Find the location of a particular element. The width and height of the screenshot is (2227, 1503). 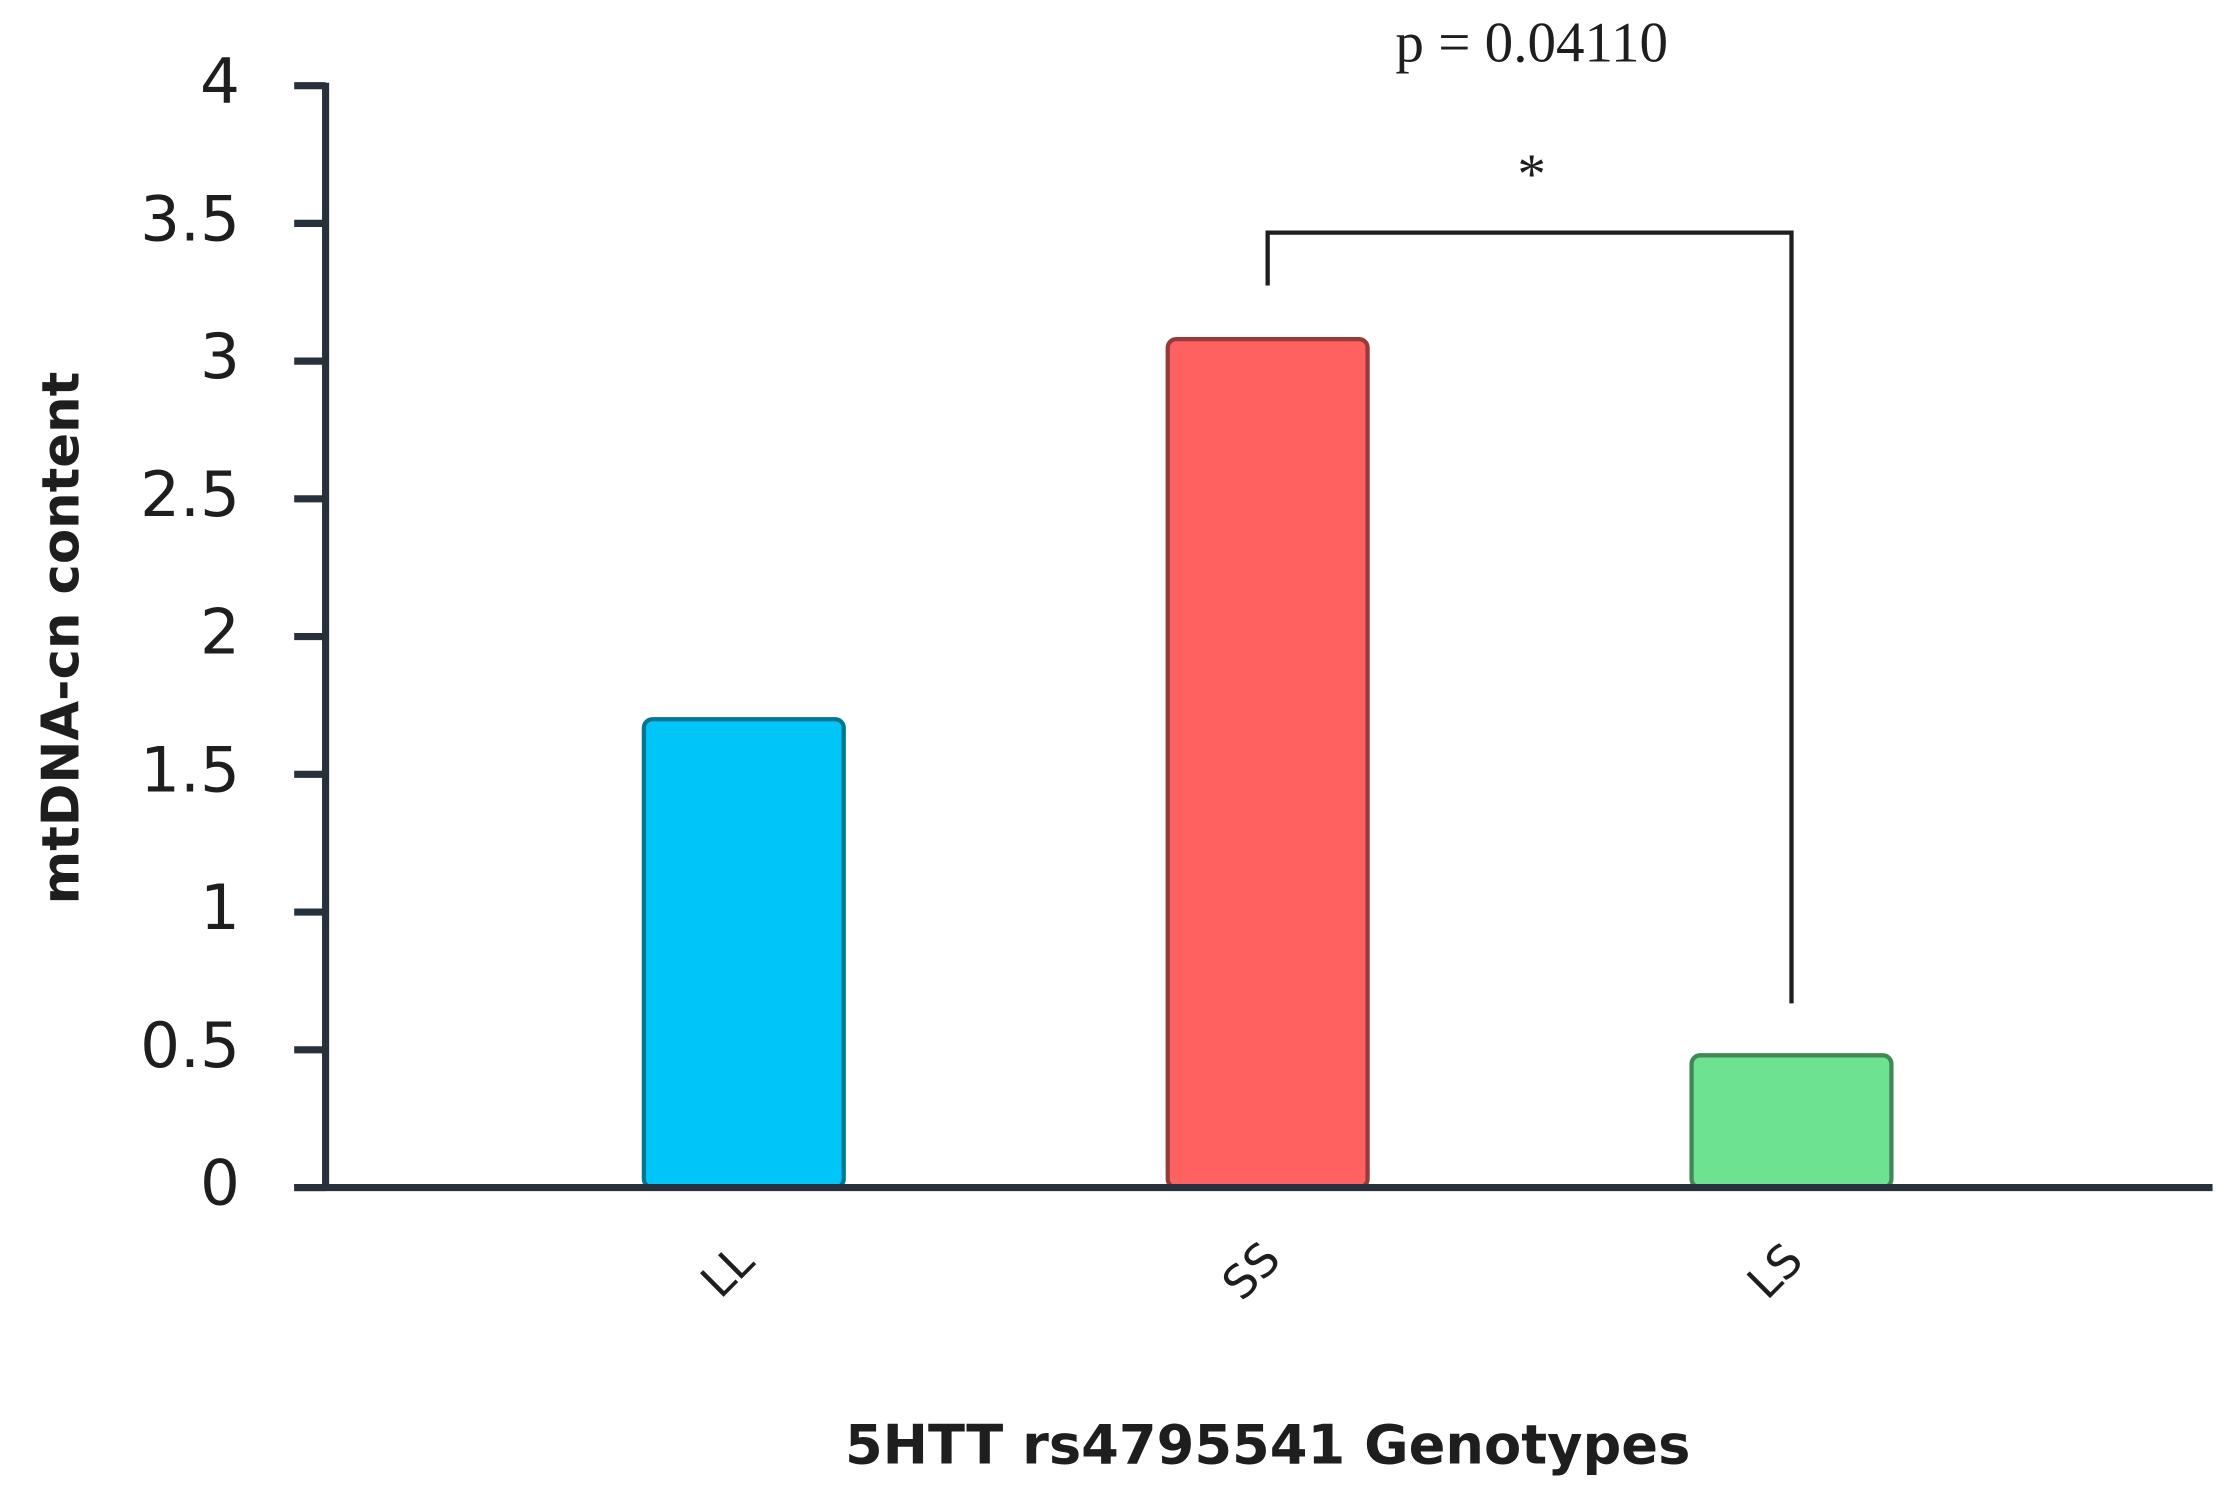

x-tick-label: LS is located at coordinates (1775, 1271).